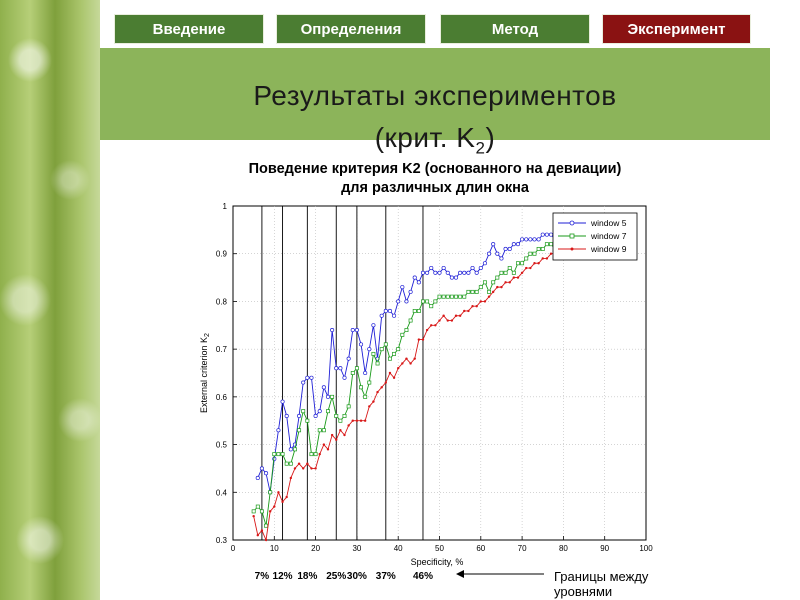 This screenshot has height=600, width=800. Describe the element at coordinates (225, 206) in the screenshot. I see `y-tick-label: 1` at that location.